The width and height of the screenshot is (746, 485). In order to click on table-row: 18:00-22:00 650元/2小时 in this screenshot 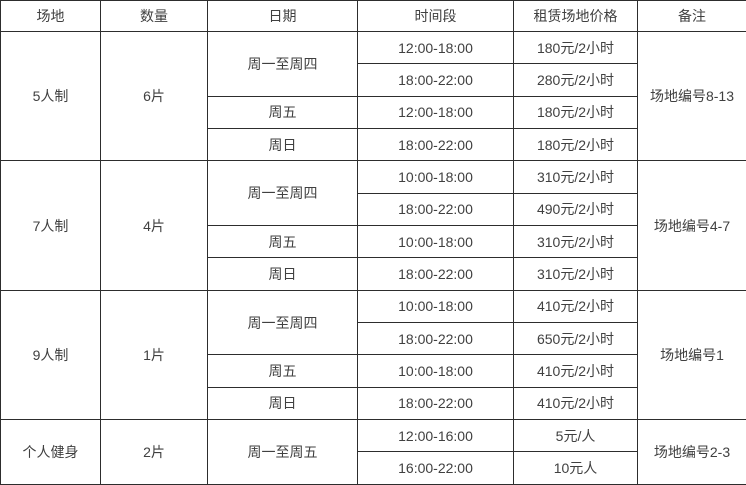, I will do `click(373, 339)`.